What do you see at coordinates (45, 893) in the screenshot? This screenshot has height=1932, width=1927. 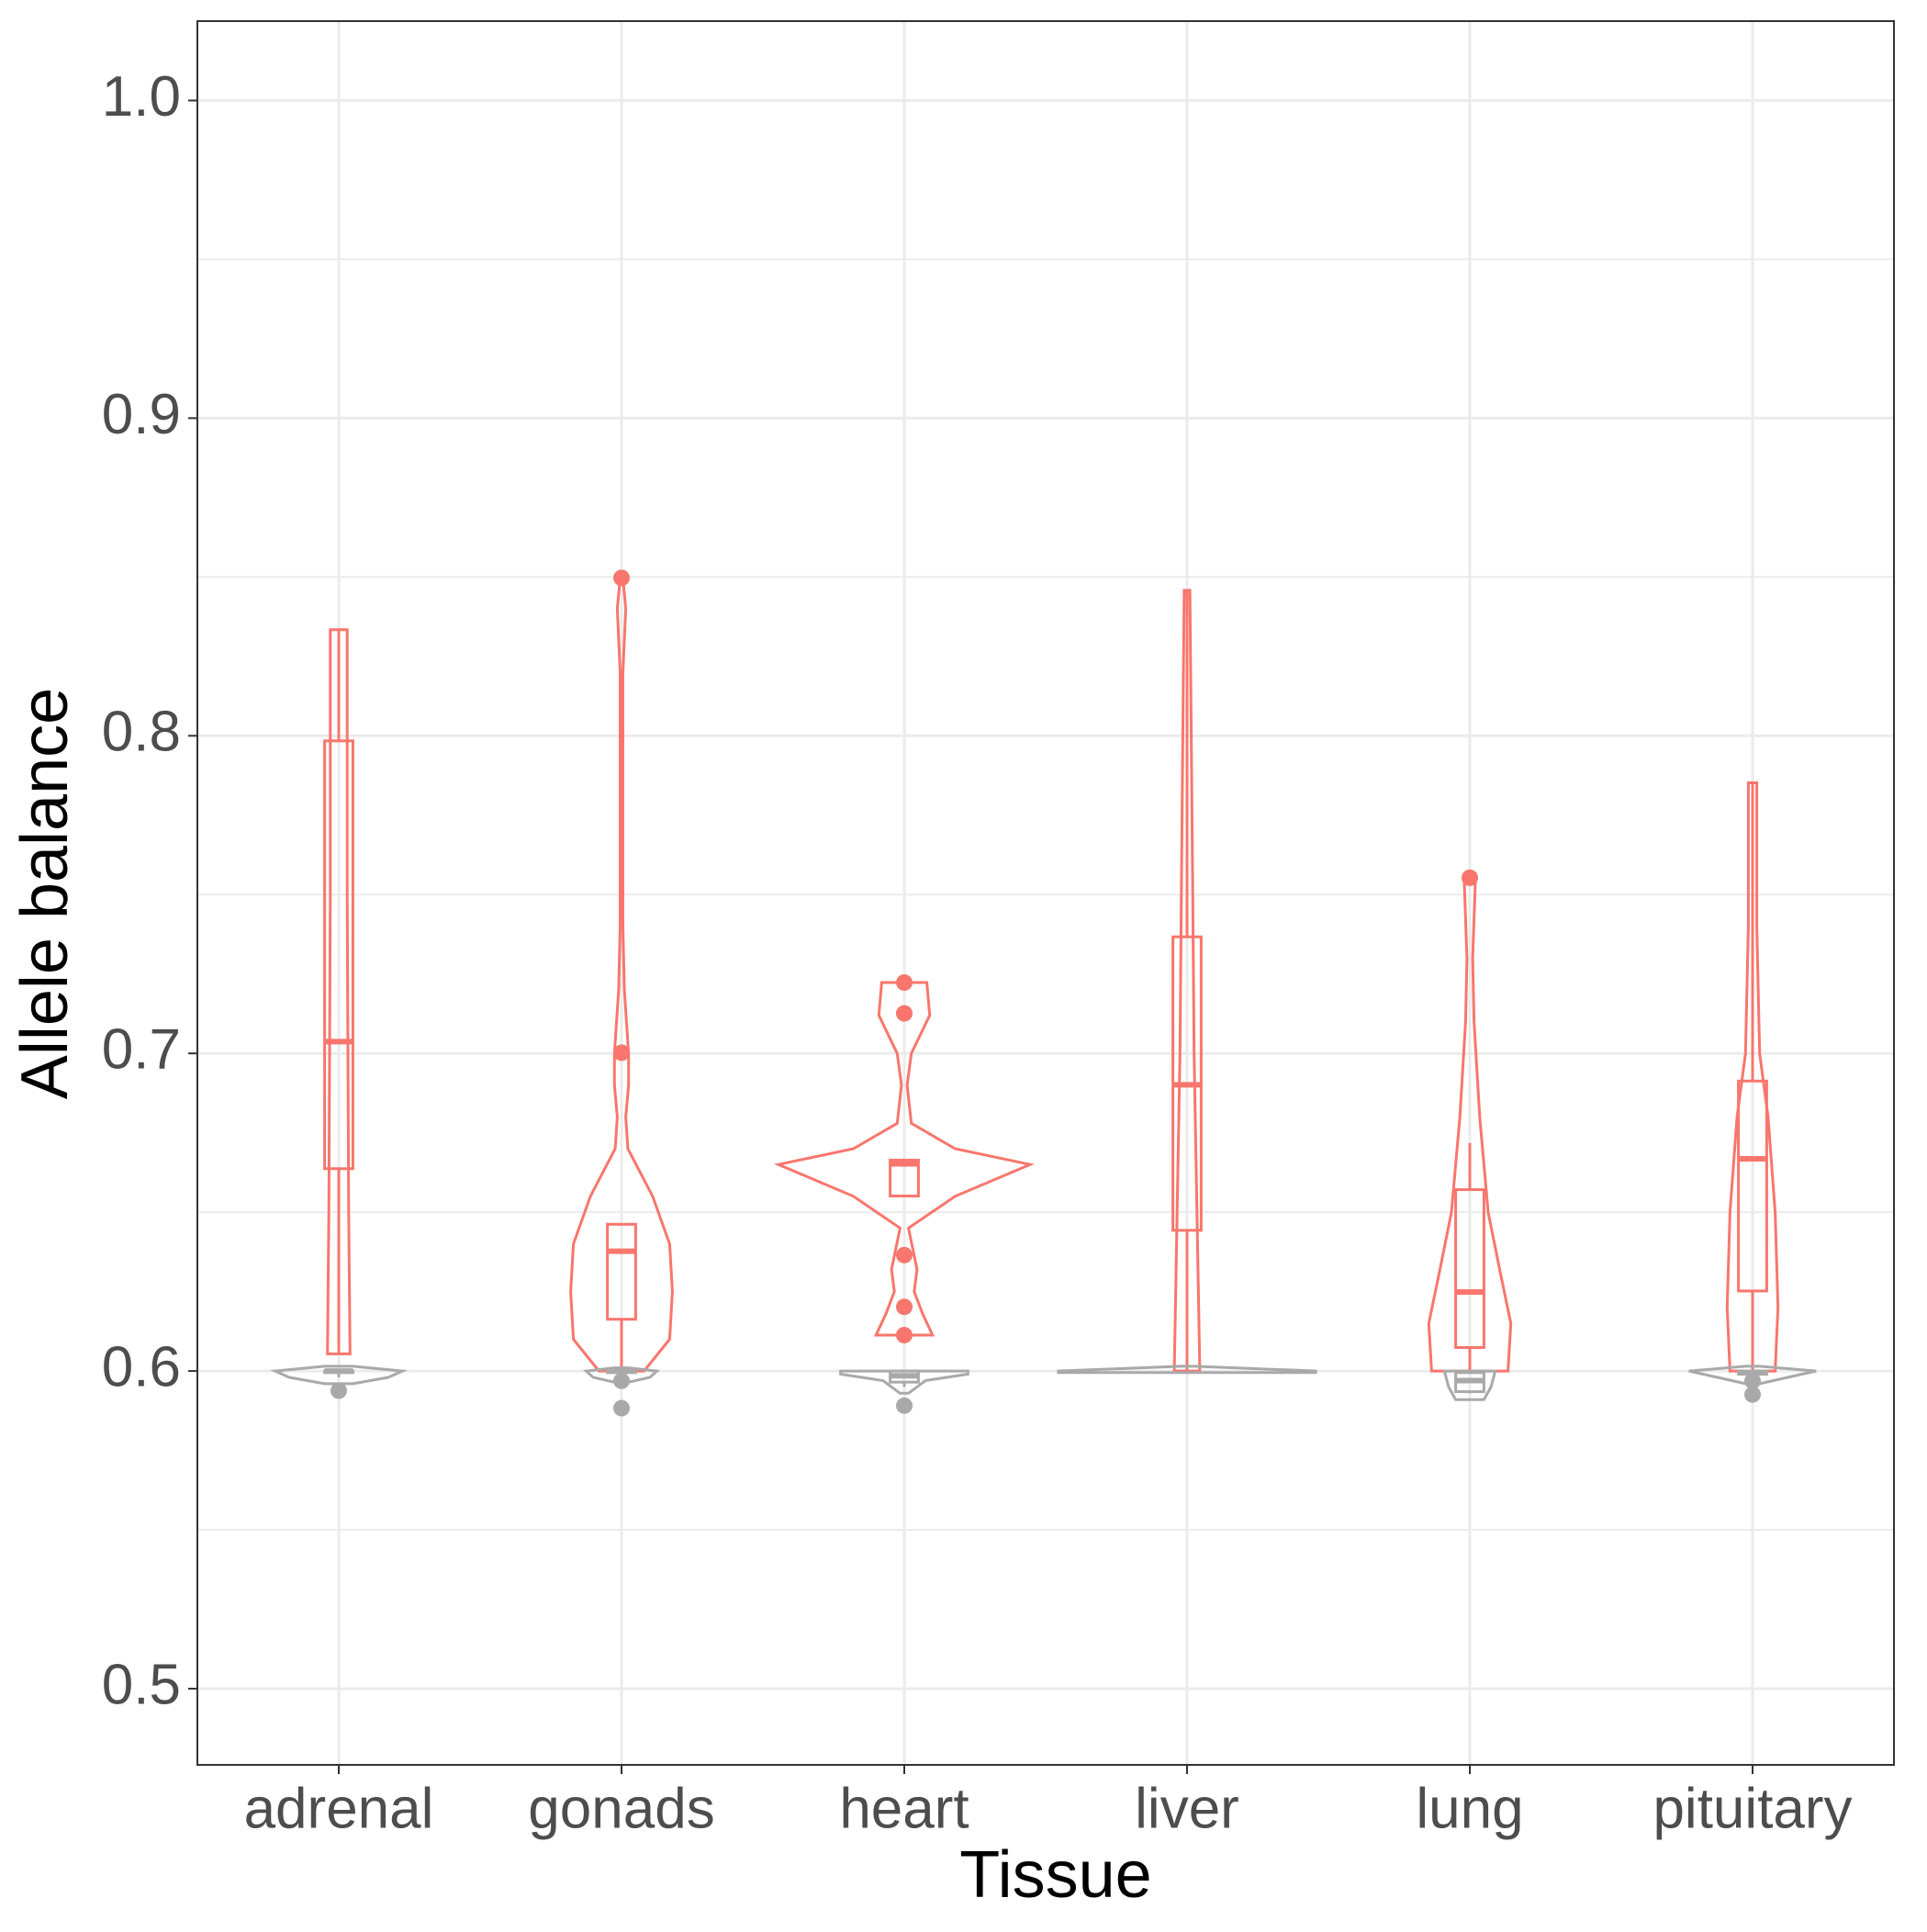 I see `y-axis-title: Allele balance` at bounding box center [45, 893].